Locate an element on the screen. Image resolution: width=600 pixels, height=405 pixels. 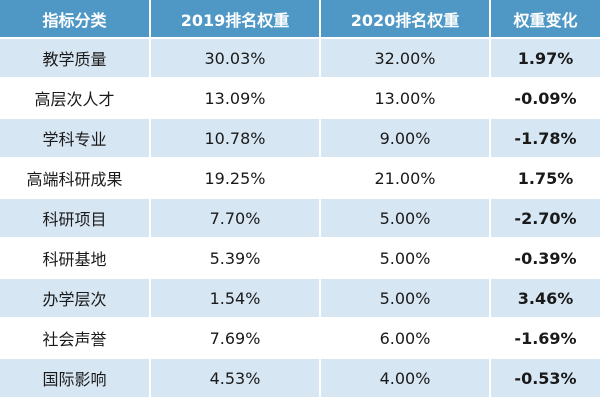
category-cell: 办学层次 is located at coordinates (75, 298).